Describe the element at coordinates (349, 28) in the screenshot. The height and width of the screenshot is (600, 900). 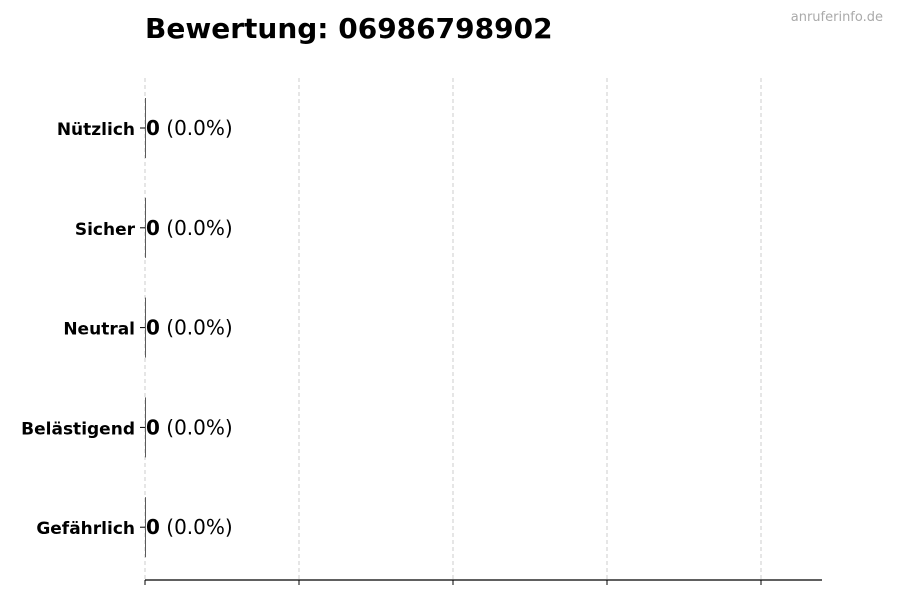
I see `chart-title: Bewertung: 06986798902` at that location.